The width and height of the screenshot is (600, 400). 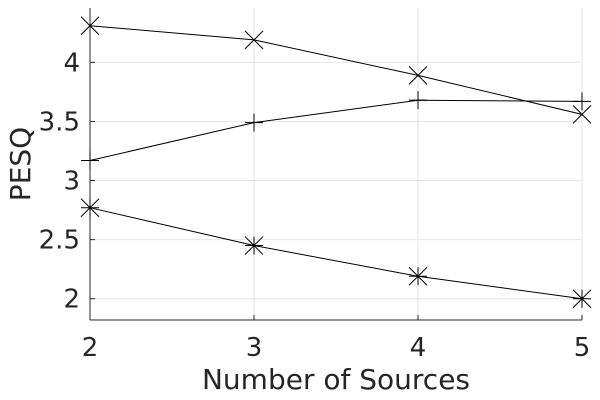 I want to click on x-tick-label: 2, so click(x=90, y=348).